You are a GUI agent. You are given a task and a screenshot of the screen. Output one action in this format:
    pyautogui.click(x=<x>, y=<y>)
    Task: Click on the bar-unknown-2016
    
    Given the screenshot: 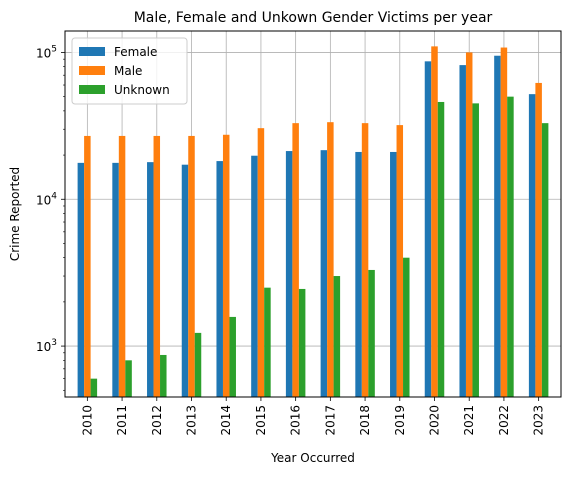 What is the action you would take?
    pyautogui.click(x=302, y=342)
    